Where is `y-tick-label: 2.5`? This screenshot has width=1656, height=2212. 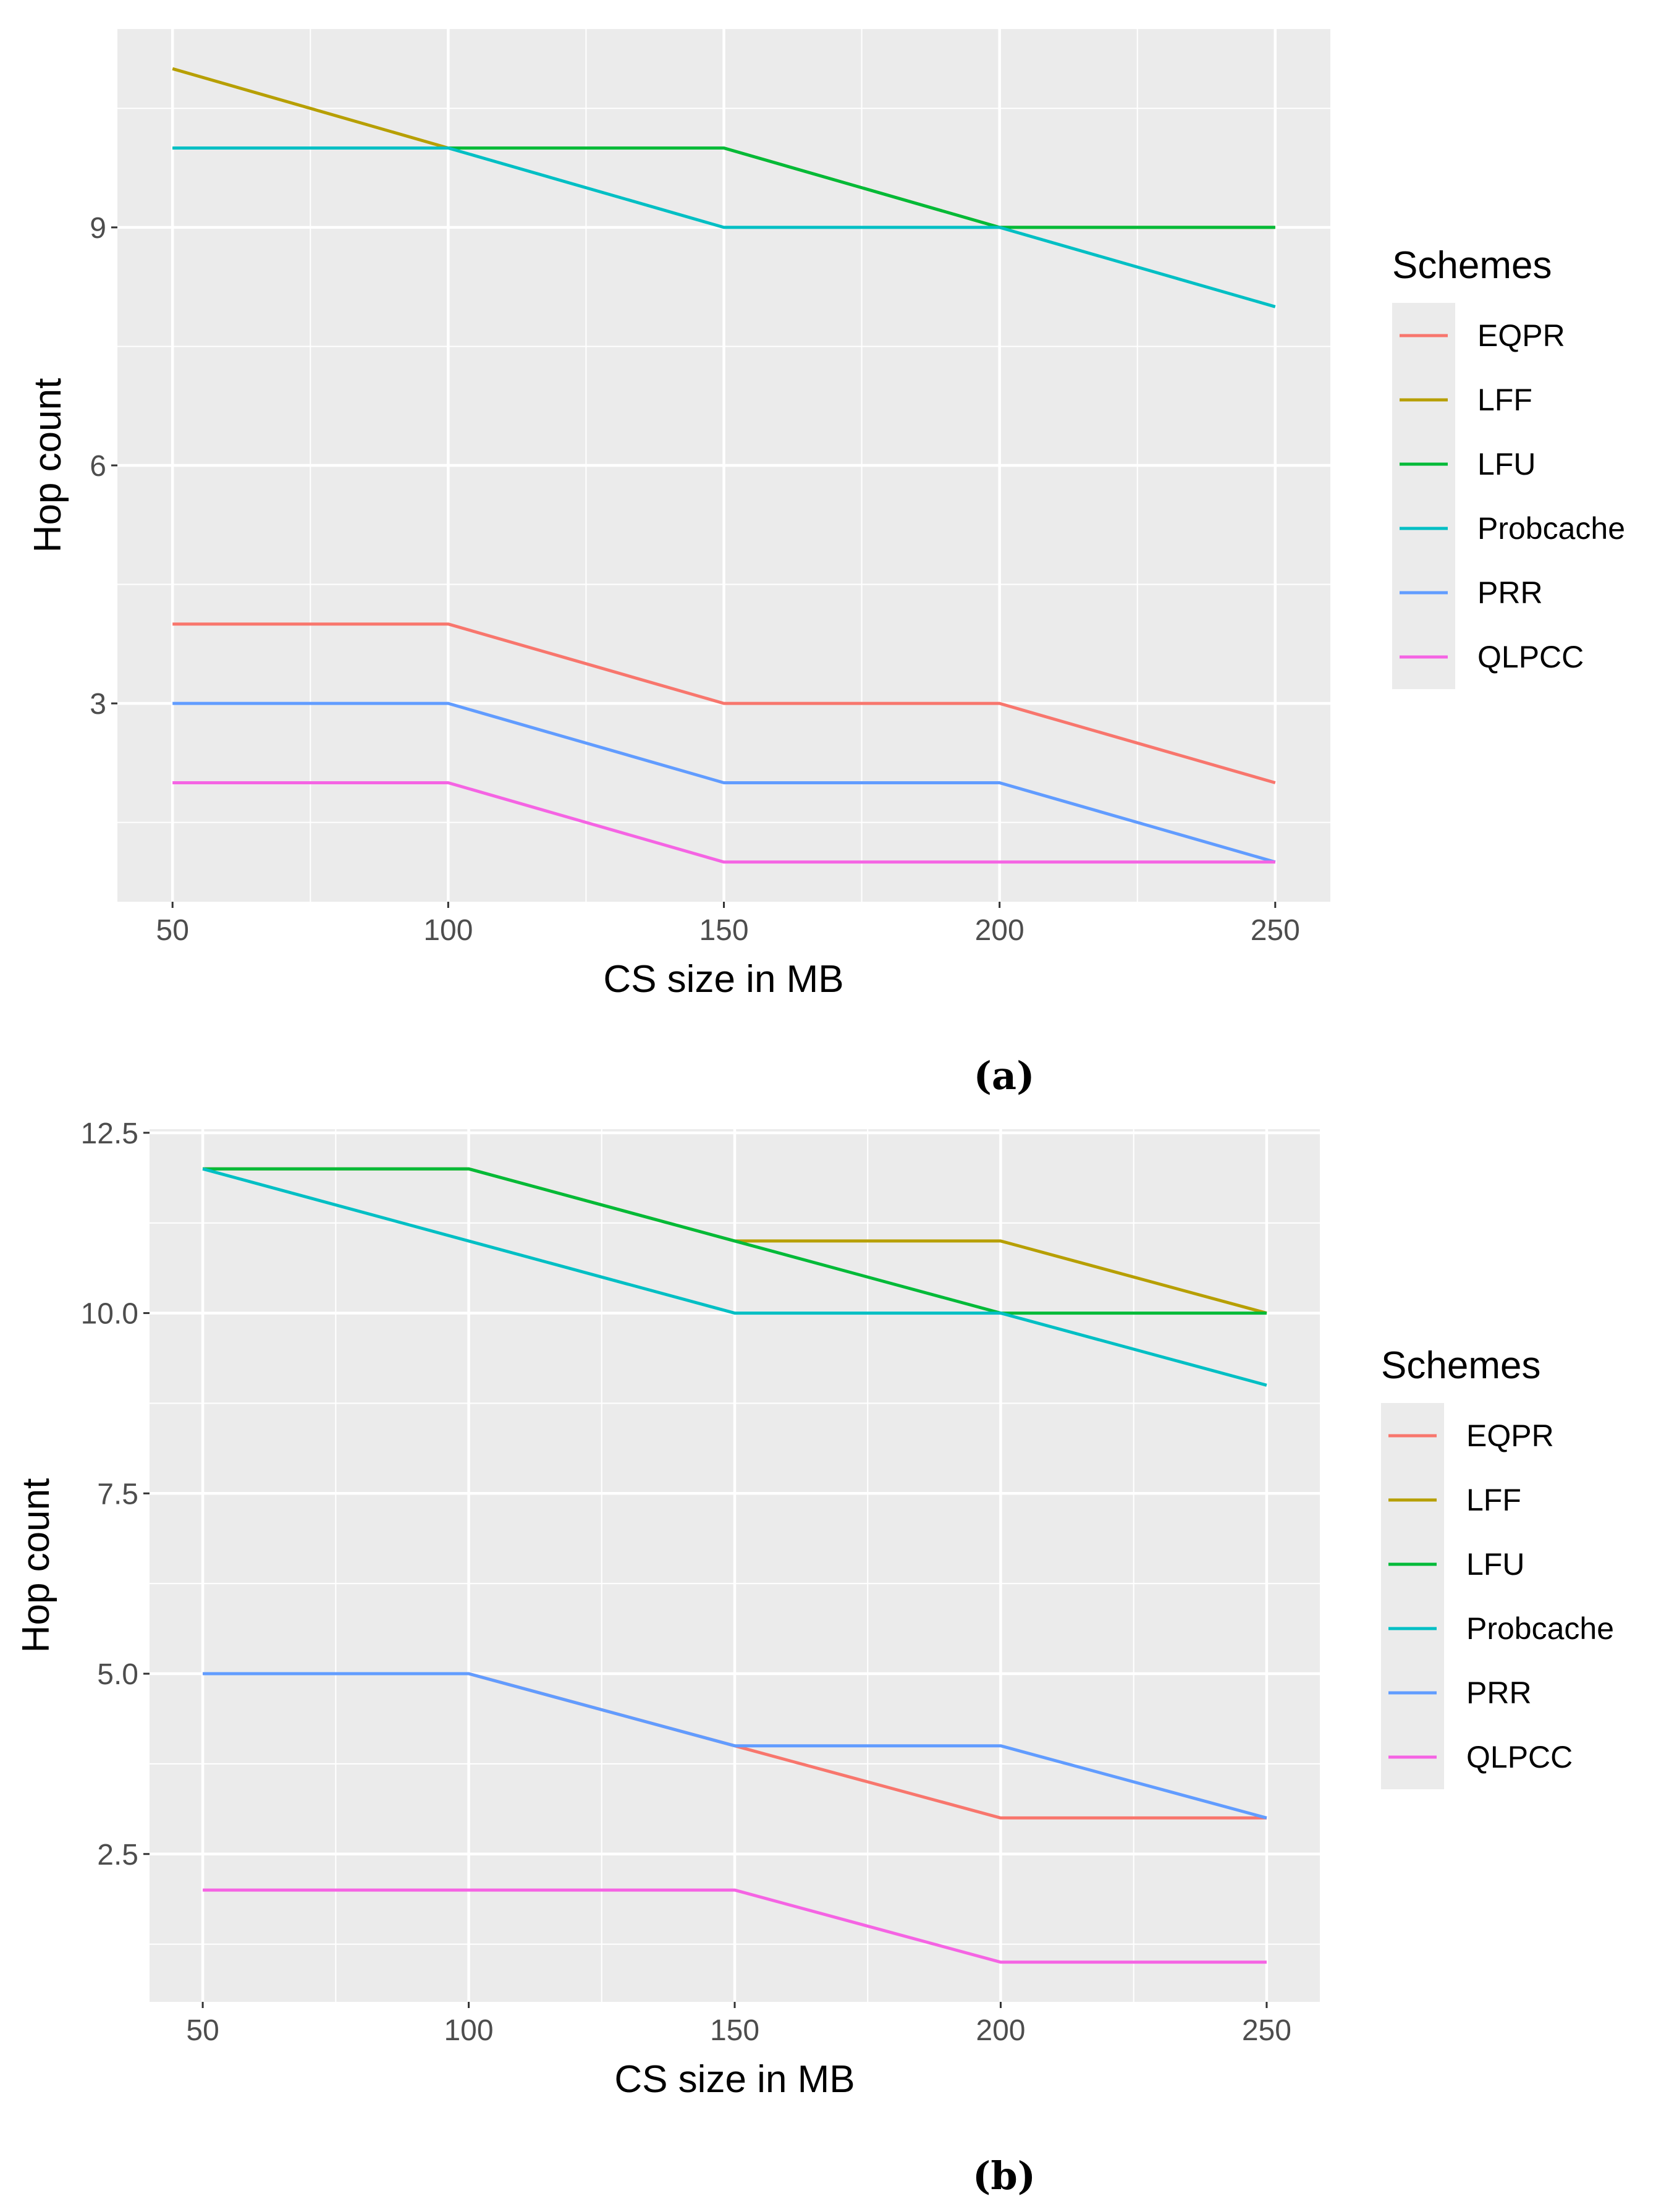
y-tick-label: 2.5 is located at coordinates (118, 1855).